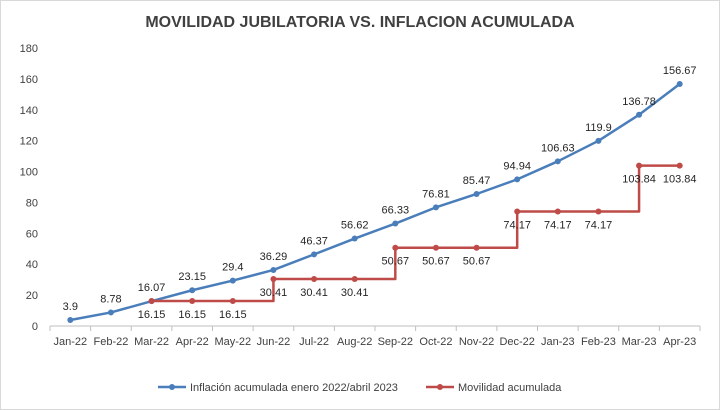  What do you see at coordinates (152, 288) in the screenshot?
I see `data-label: 16.07` at bounding box center [152, 288].